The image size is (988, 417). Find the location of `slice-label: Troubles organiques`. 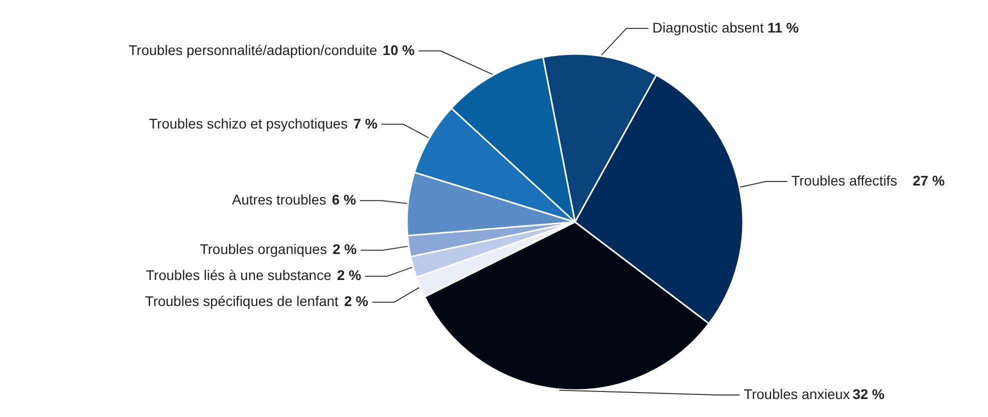

slice-label: Troubles organiques is located at coordinates (263, 249).